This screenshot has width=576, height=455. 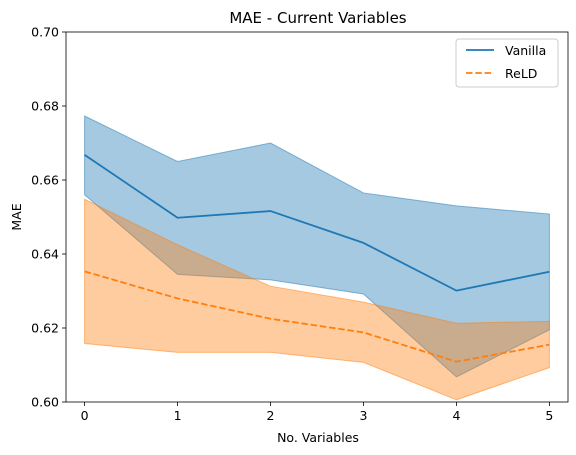 What do you see at coordinates (364, 415) in the screenshot?
I see `x-tick-label: 3` at bounding box center [364, 415].